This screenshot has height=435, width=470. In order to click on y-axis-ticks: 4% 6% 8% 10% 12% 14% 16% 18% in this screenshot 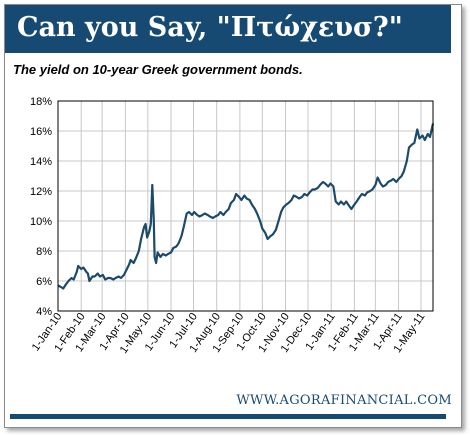, I will do `click(41, 207)`.